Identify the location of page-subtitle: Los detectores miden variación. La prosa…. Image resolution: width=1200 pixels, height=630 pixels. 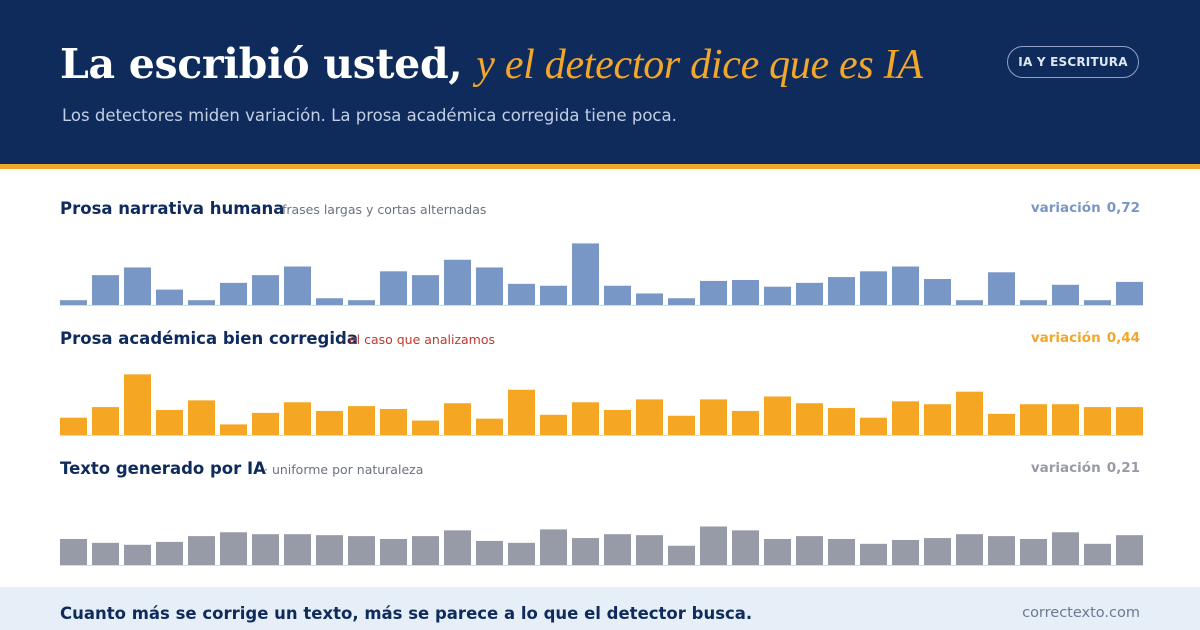
(369, 115).